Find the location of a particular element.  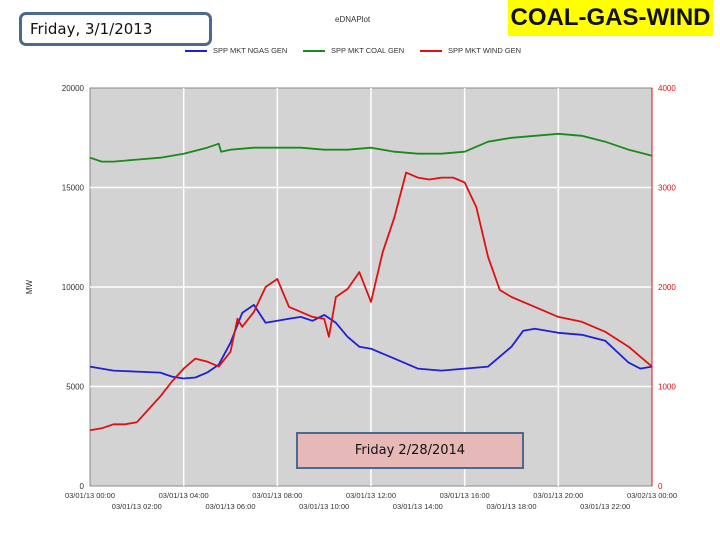

left-tick-label: 10000 is located at coordinates (73, 287).